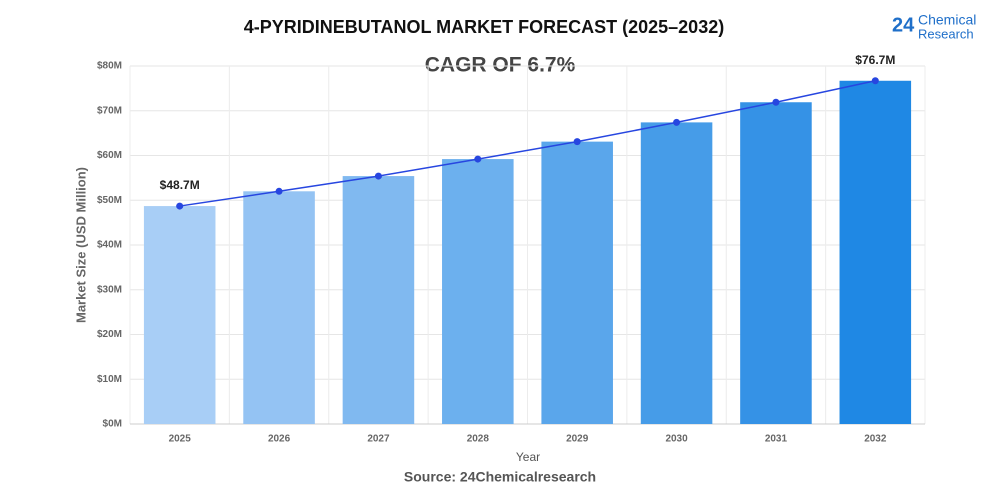 The height and width of the screenshot is (500, 1000). Describe the element at coordinates (676, 439) in the screenshot. I see `x-tick-label: 2030` at that location.